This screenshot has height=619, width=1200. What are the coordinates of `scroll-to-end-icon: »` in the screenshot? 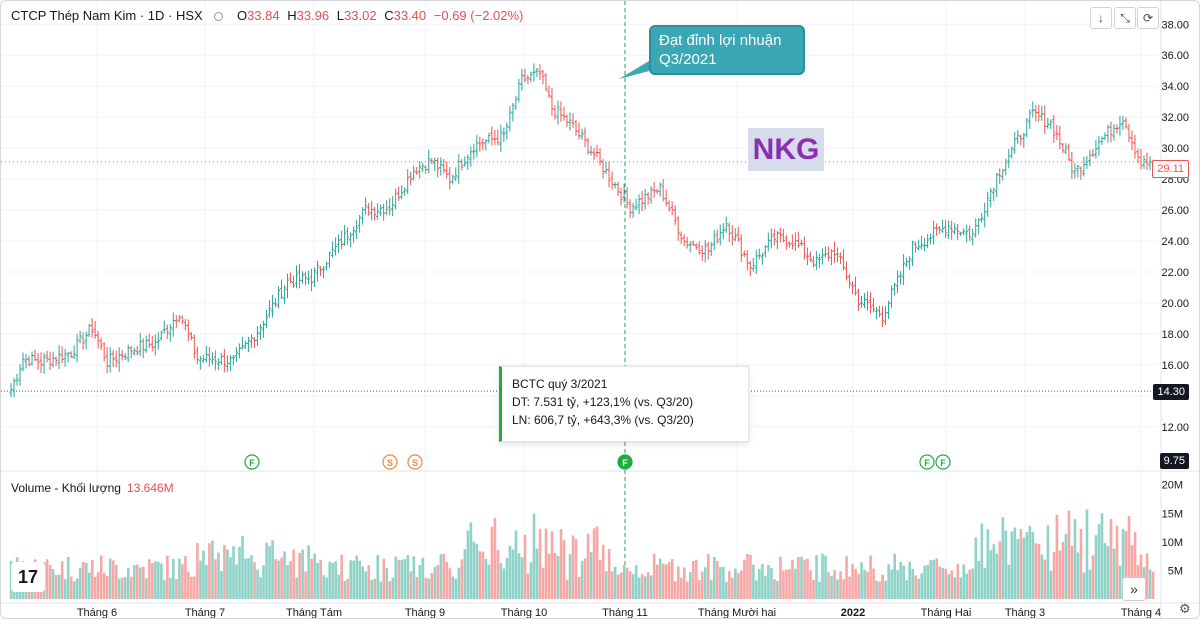 It's located at (1134, 589).